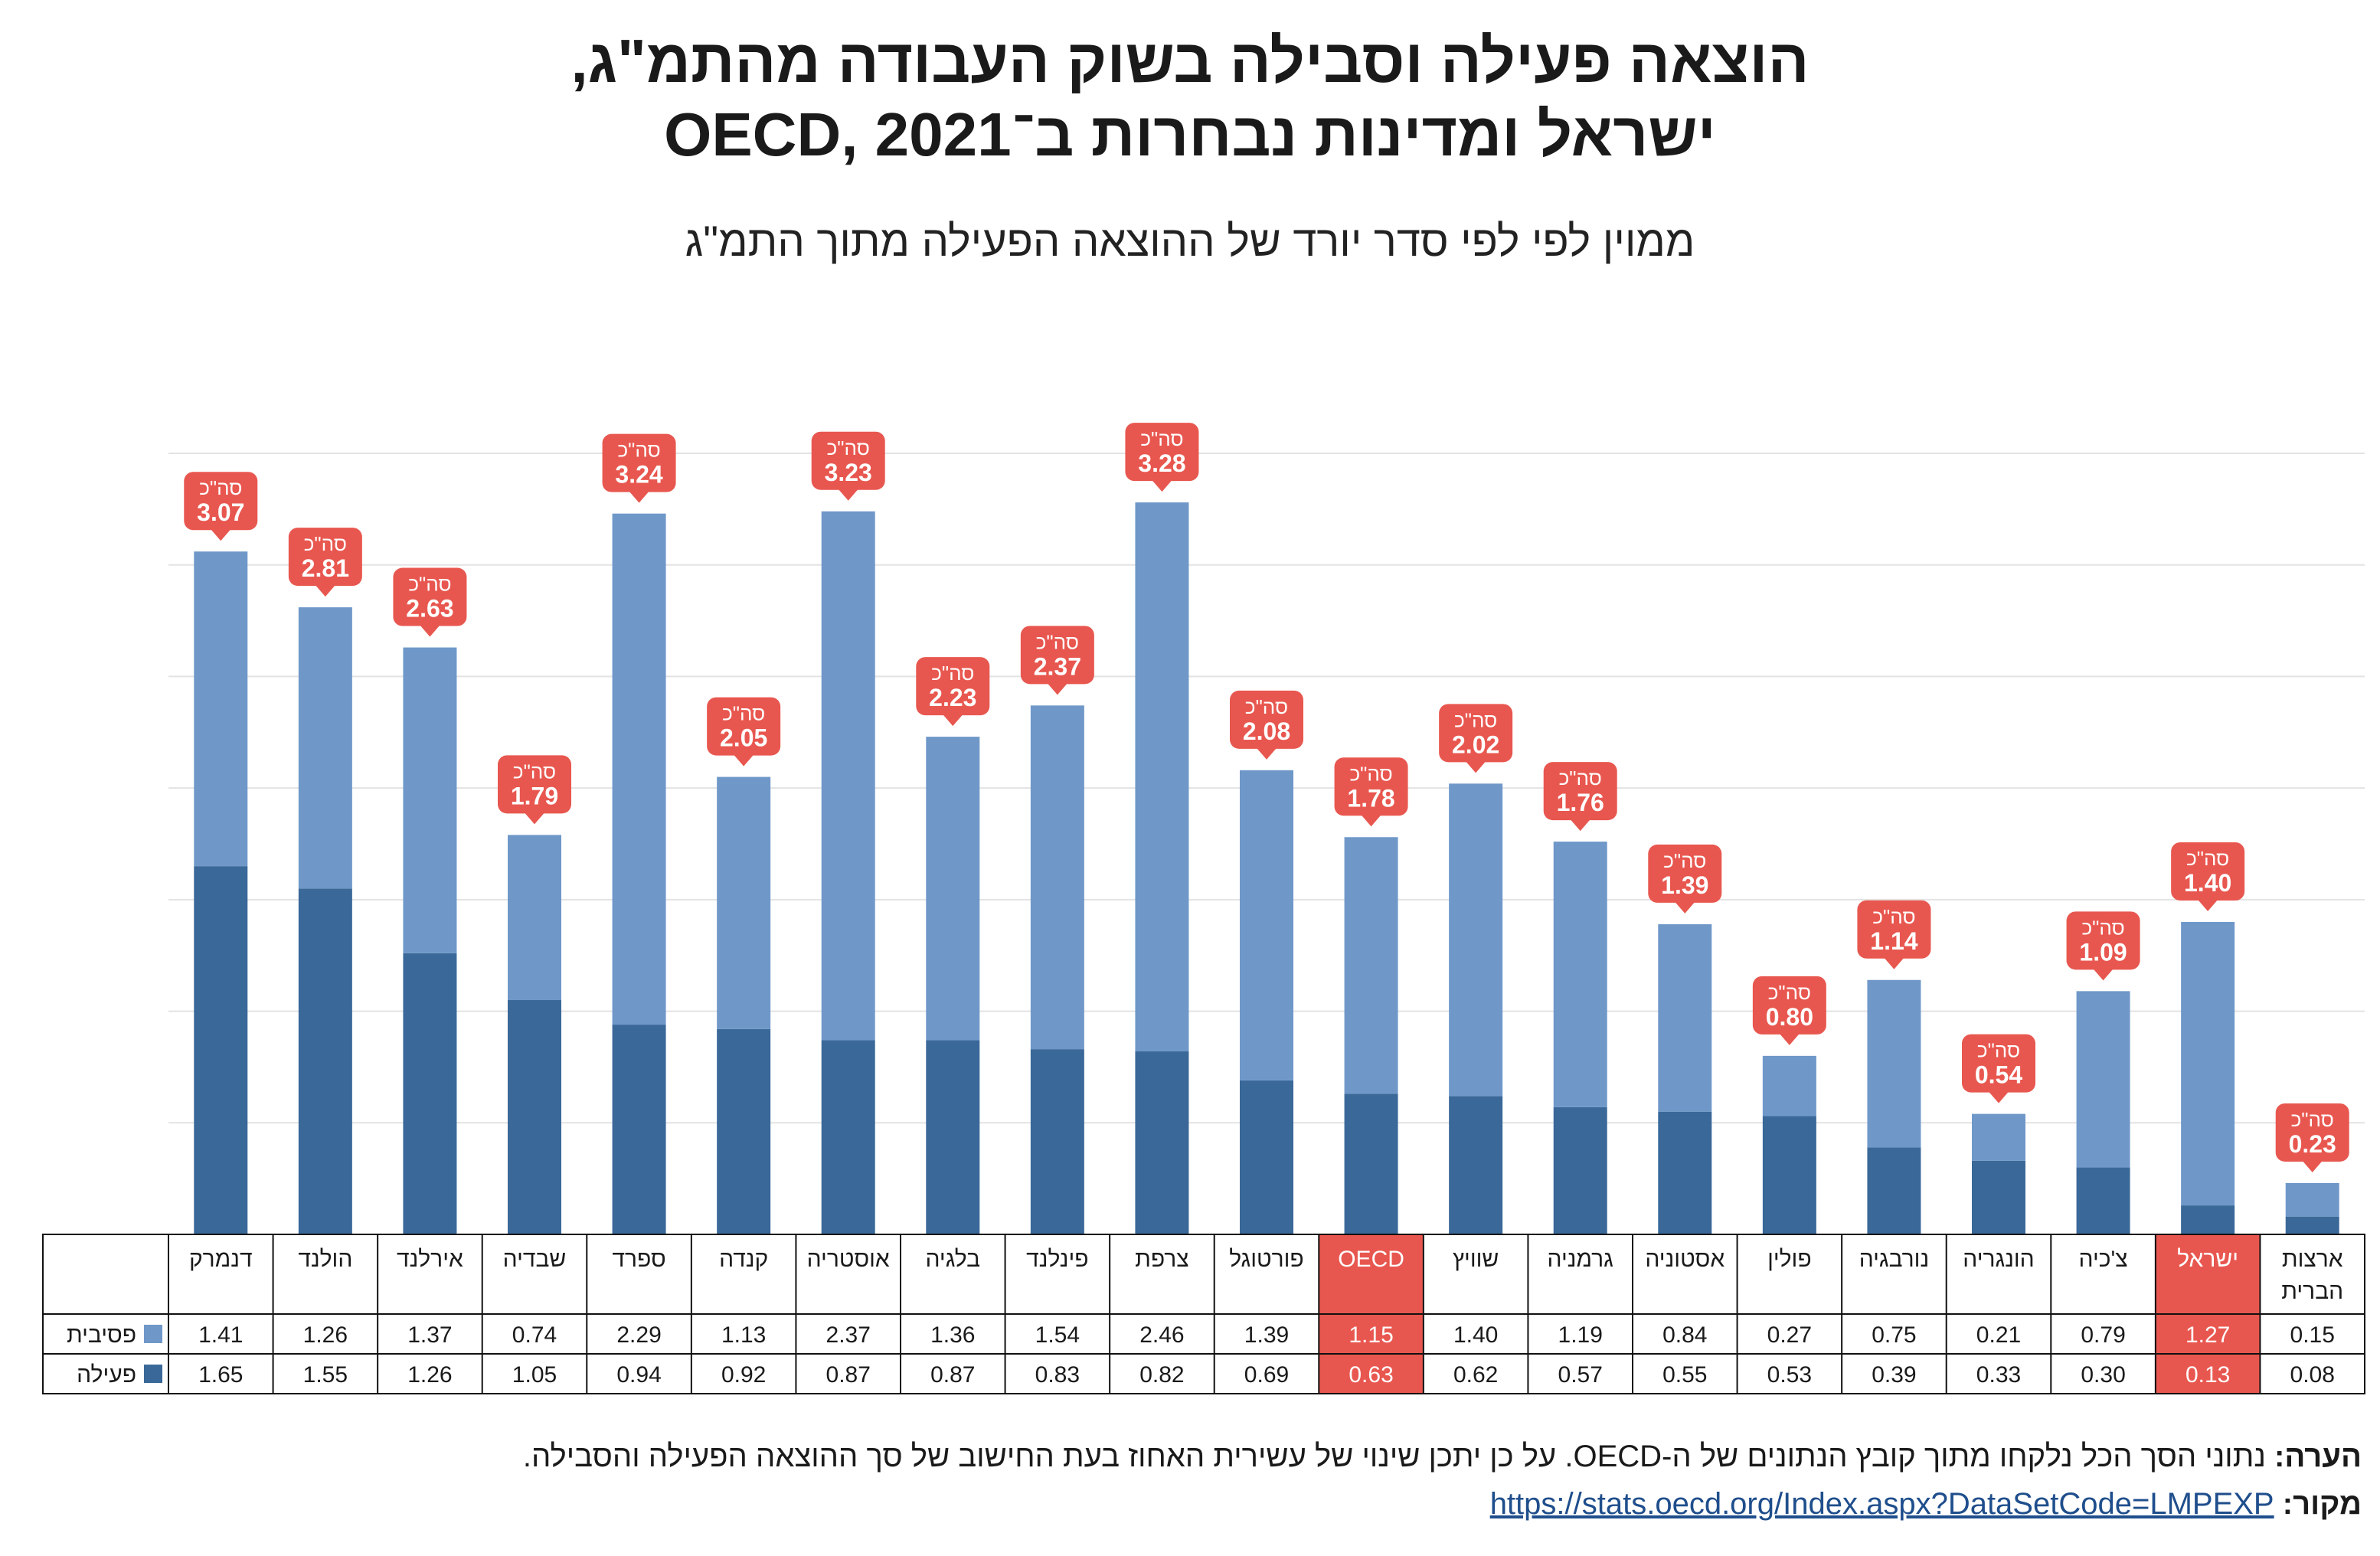  I want to click on active-value: 0.33, so click(1998, 1375).